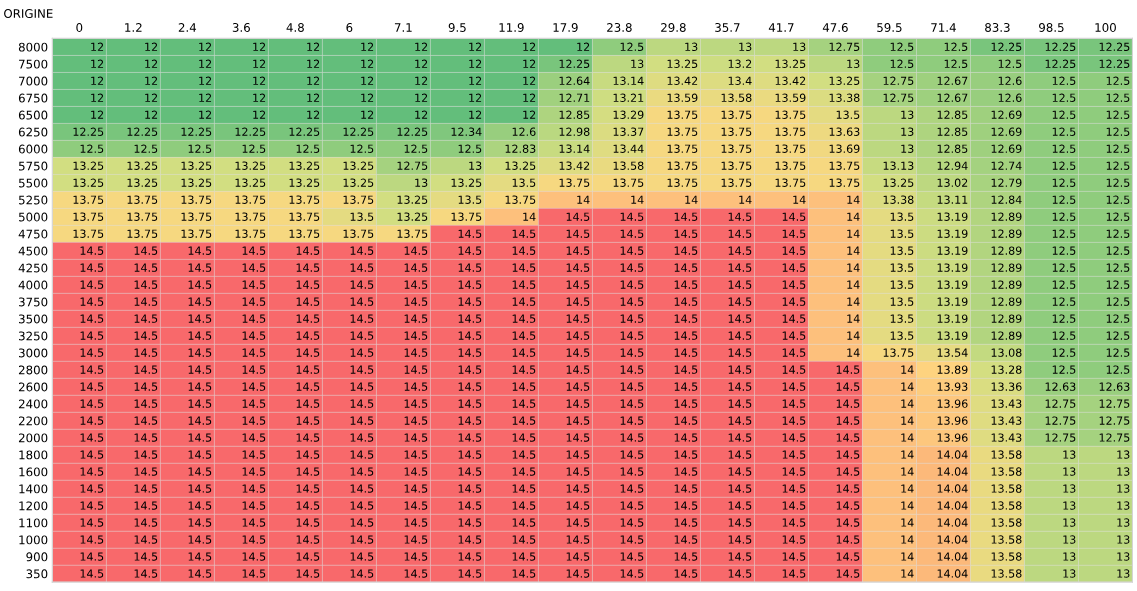 Image resolution: width=1137 pixels, height=591 pixels. I want to click on data-label: 12.63, so click(1114, 386).